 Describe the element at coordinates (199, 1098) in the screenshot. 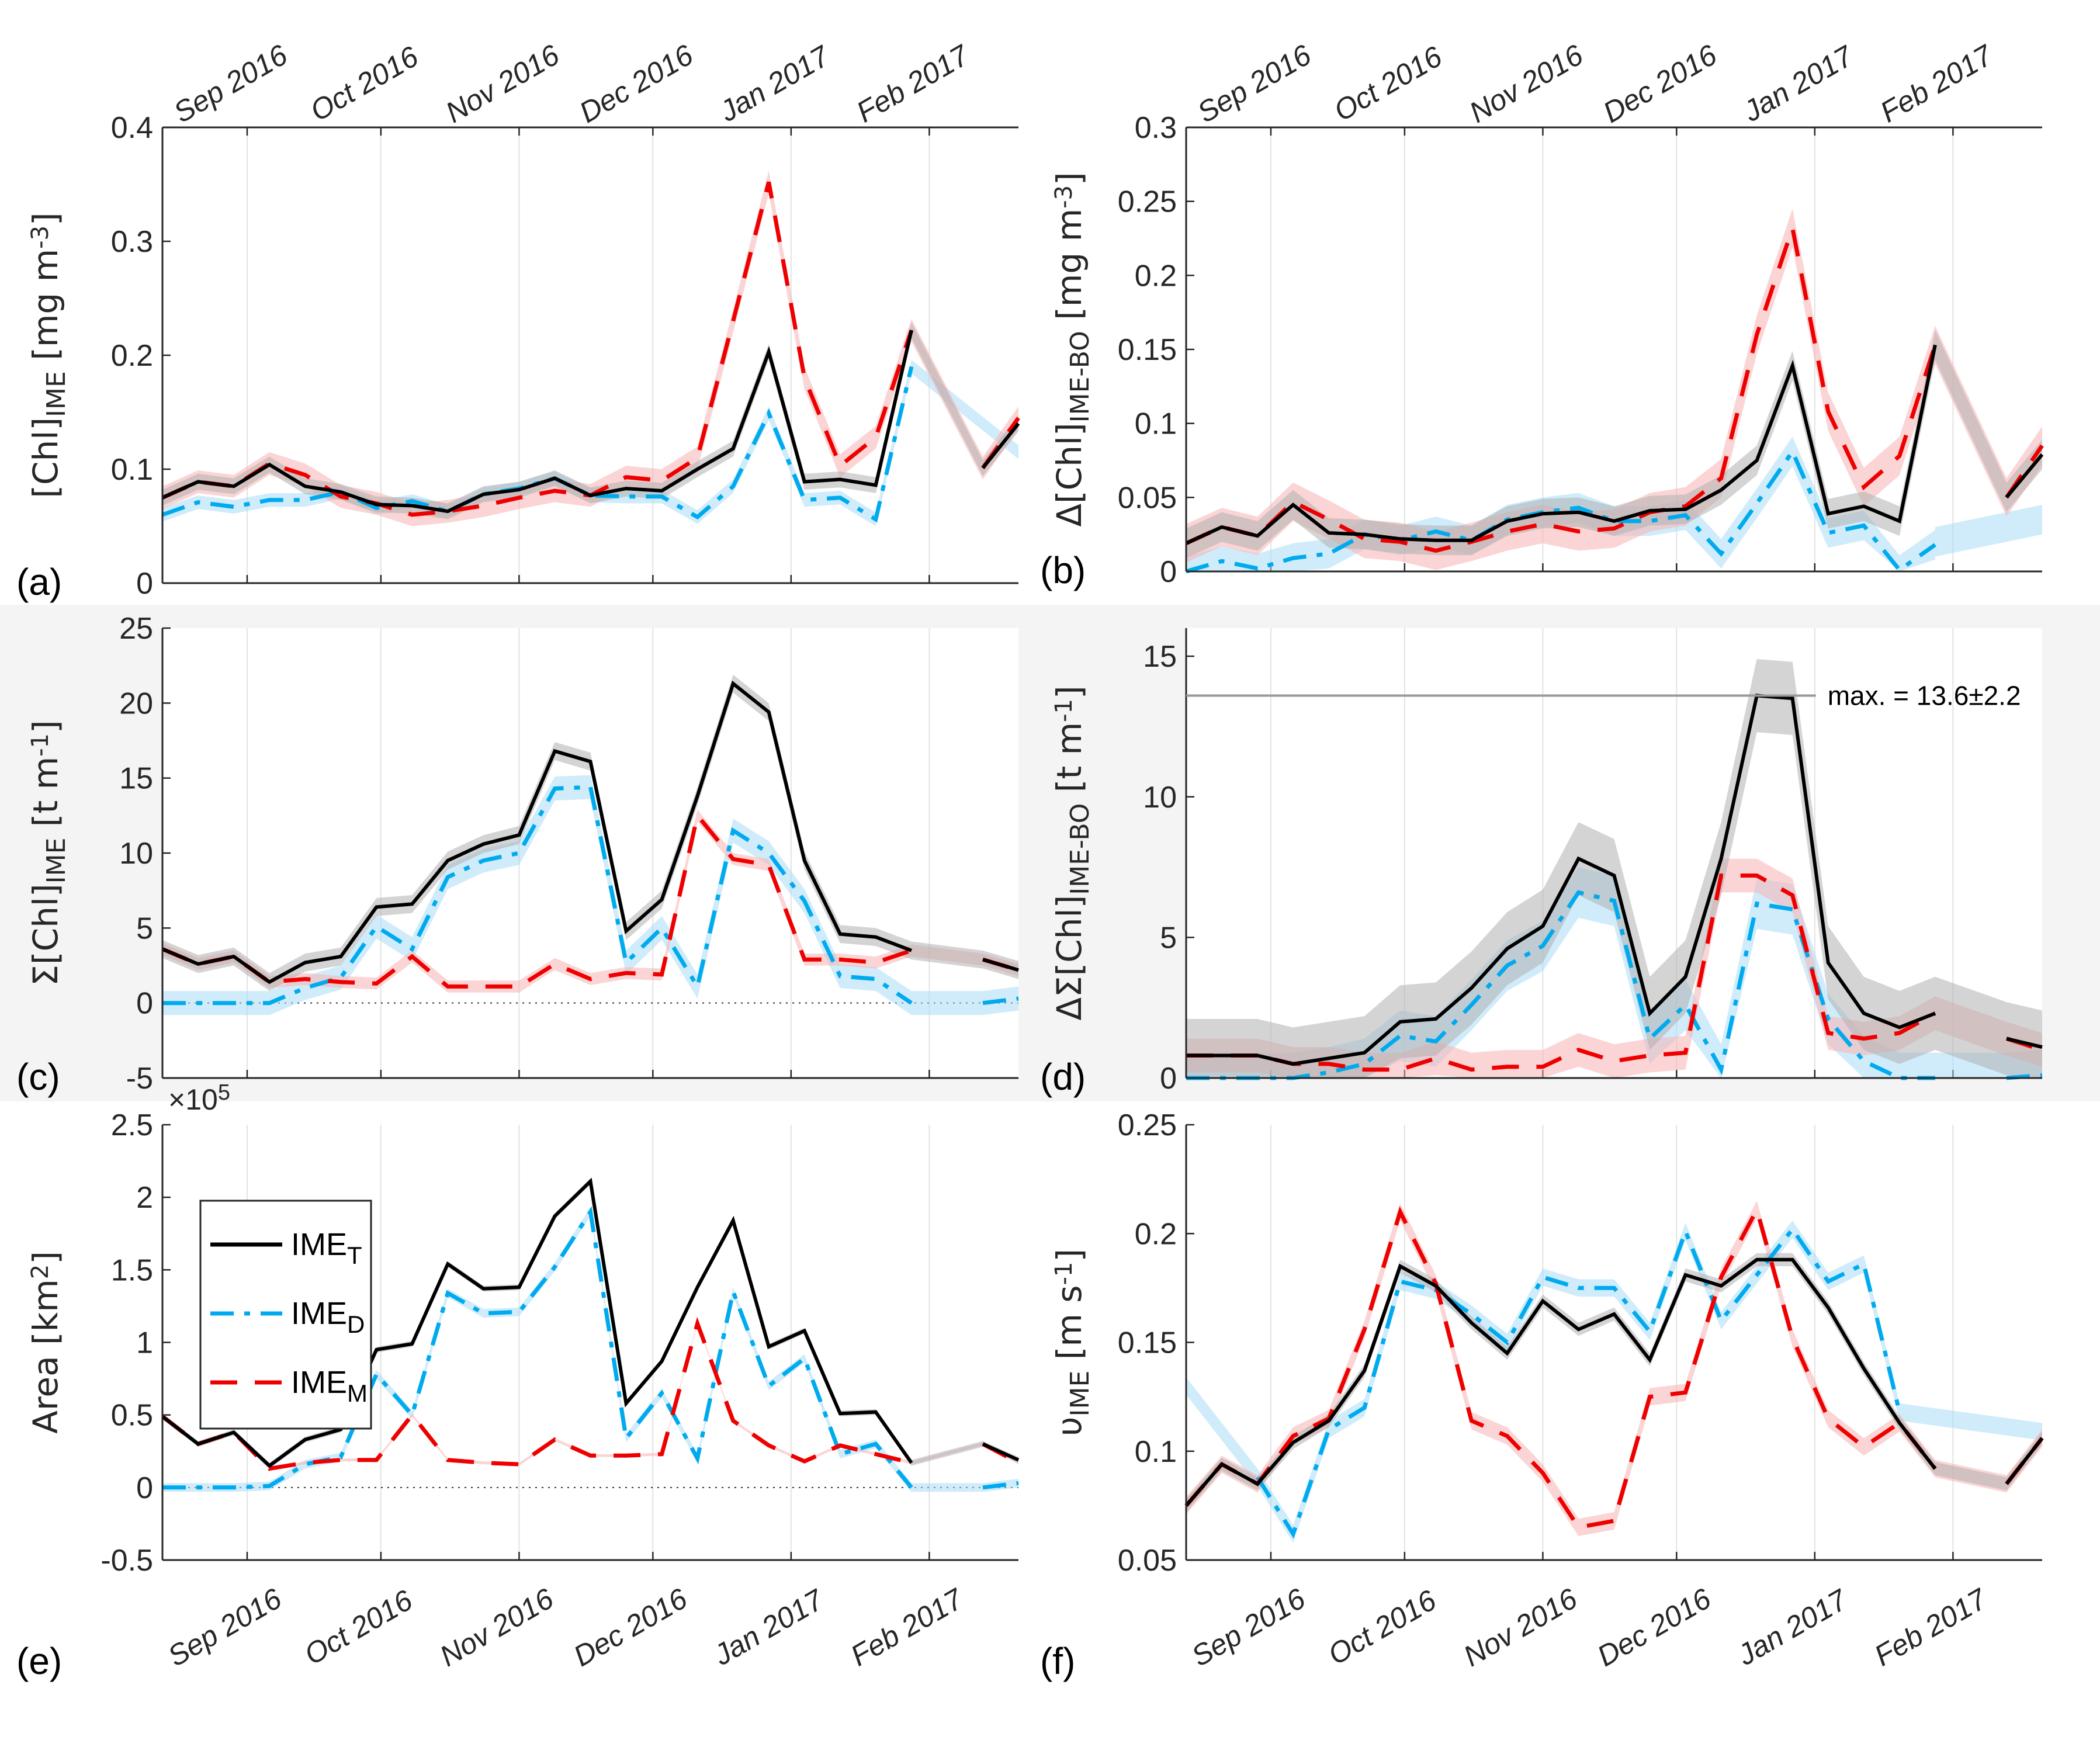

I see `y-multiplier: ×10⁵` at that location.